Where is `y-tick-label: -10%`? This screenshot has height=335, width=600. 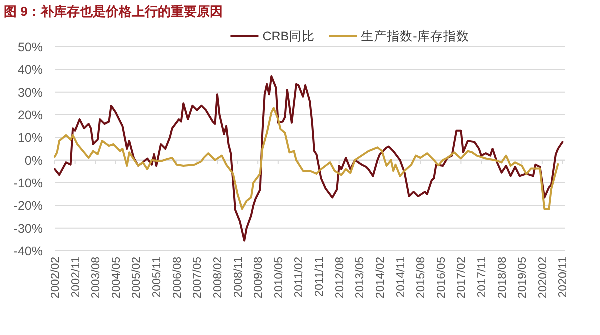 y-tick-label: -10% is located at coordinates (28, 183).